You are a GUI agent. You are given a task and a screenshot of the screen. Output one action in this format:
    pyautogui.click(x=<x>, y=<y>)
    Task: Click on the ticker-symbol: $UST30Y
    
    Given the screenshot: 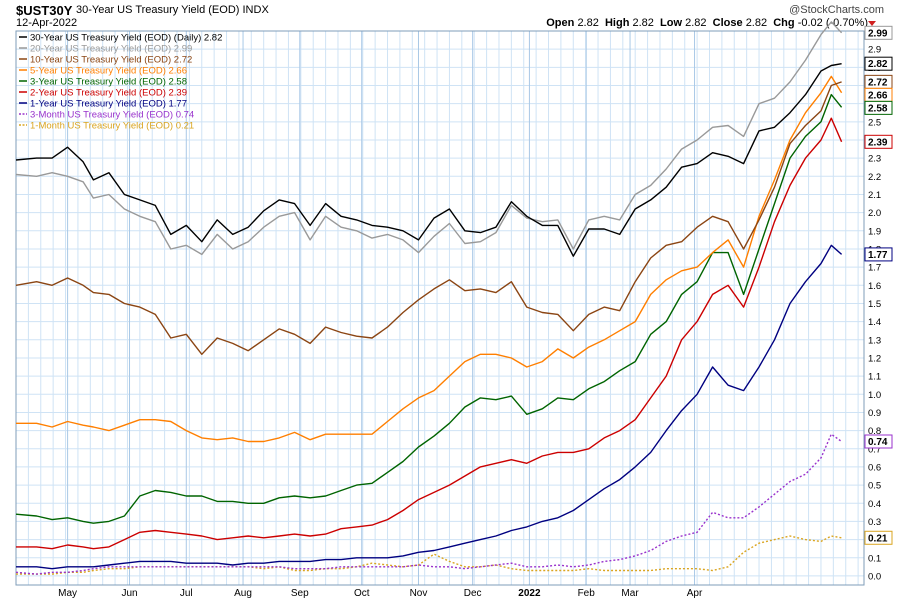 What is the action you would take?
    pyautogui.click(x=44, y=10)
    